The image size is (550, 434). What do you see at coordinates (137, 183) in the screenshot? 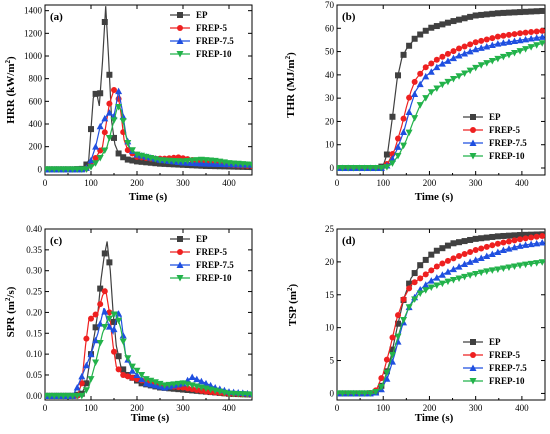
I see `x-tick-label: 200` at bounding box center [137, 183].